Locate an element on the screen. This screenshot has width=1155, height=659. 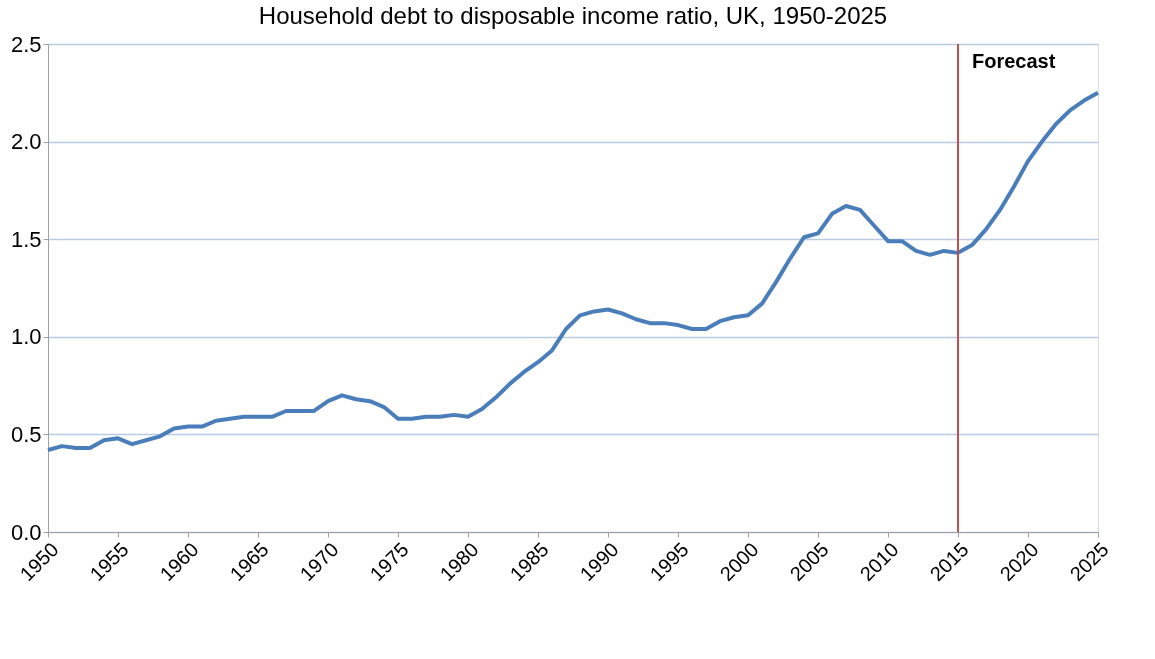
ref-line-label: Forecast is located at coordinates (1014, 61).